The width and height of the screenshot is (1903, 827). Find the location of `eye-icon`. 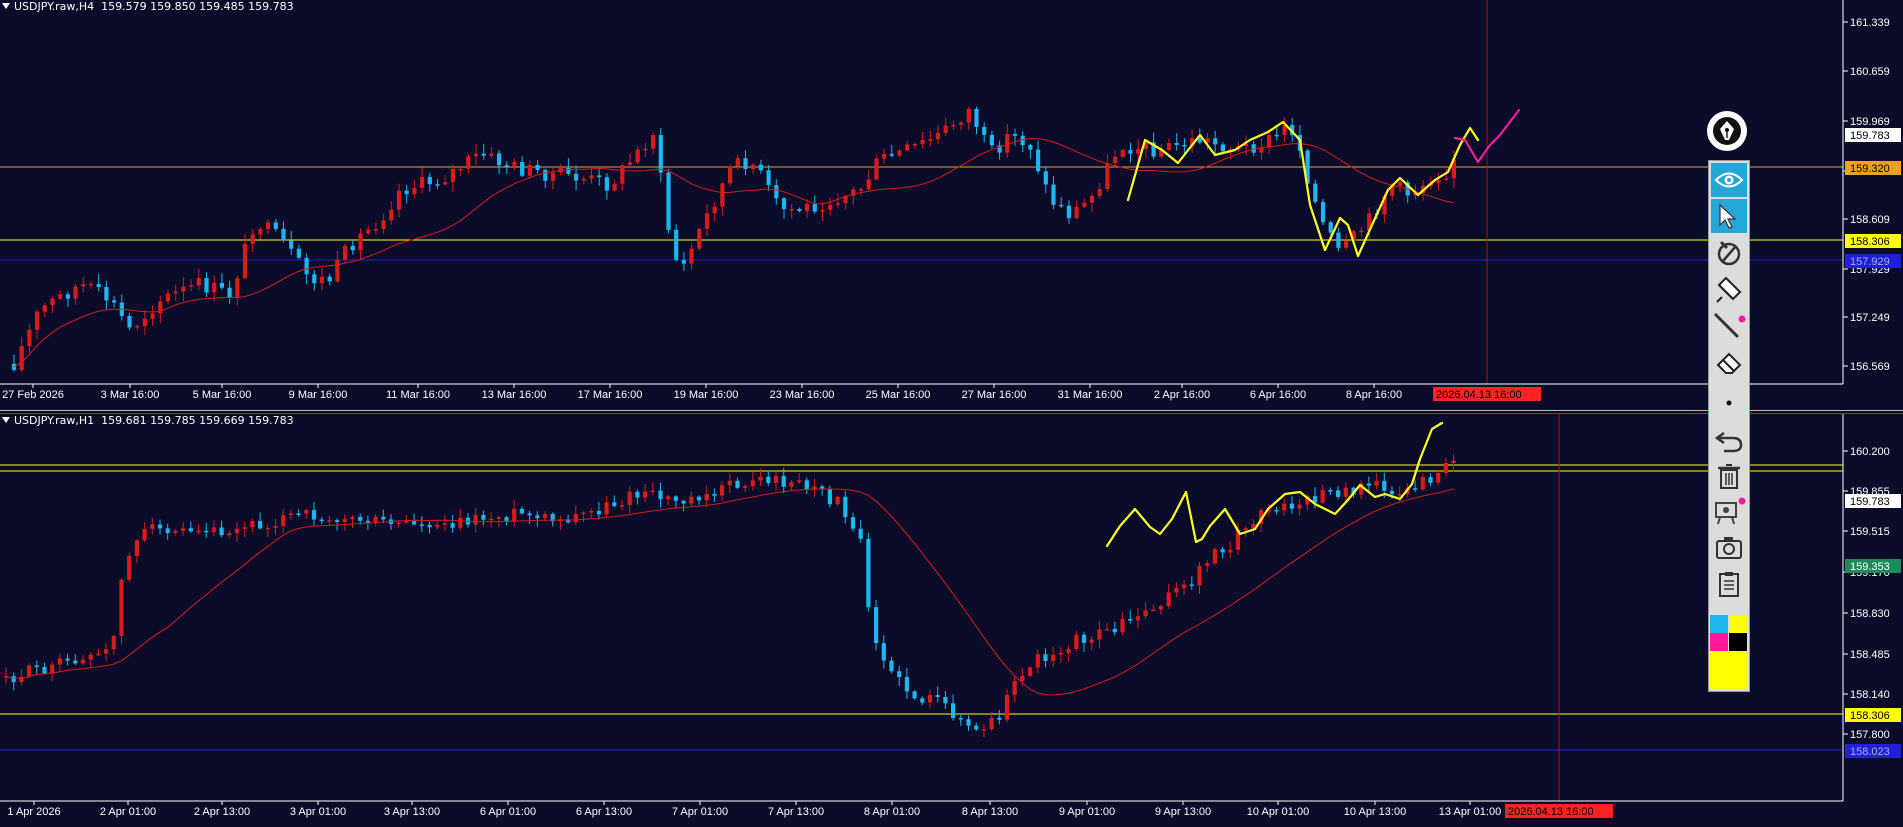

eye-icon is located at coordinates (1729, 180).